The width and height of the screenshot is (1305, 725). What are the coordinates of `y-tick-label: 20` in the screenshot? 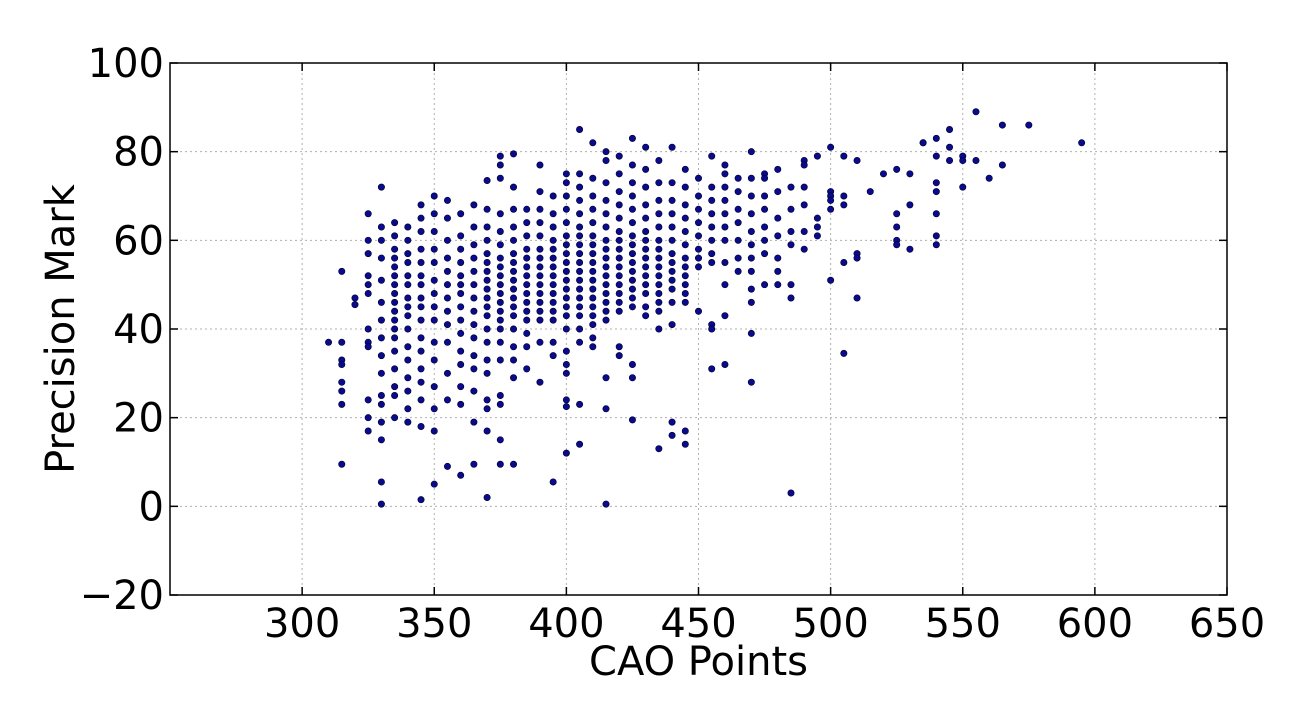 It's located at (138, 419).